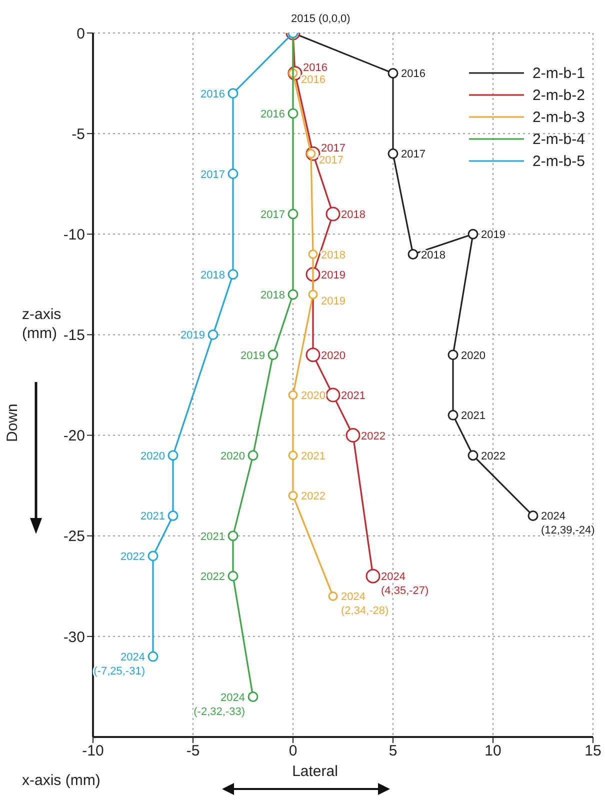 This screenshot has height=801, width=605. I want to click on y-axis-title: z-axis (mm), so click(42, 324).